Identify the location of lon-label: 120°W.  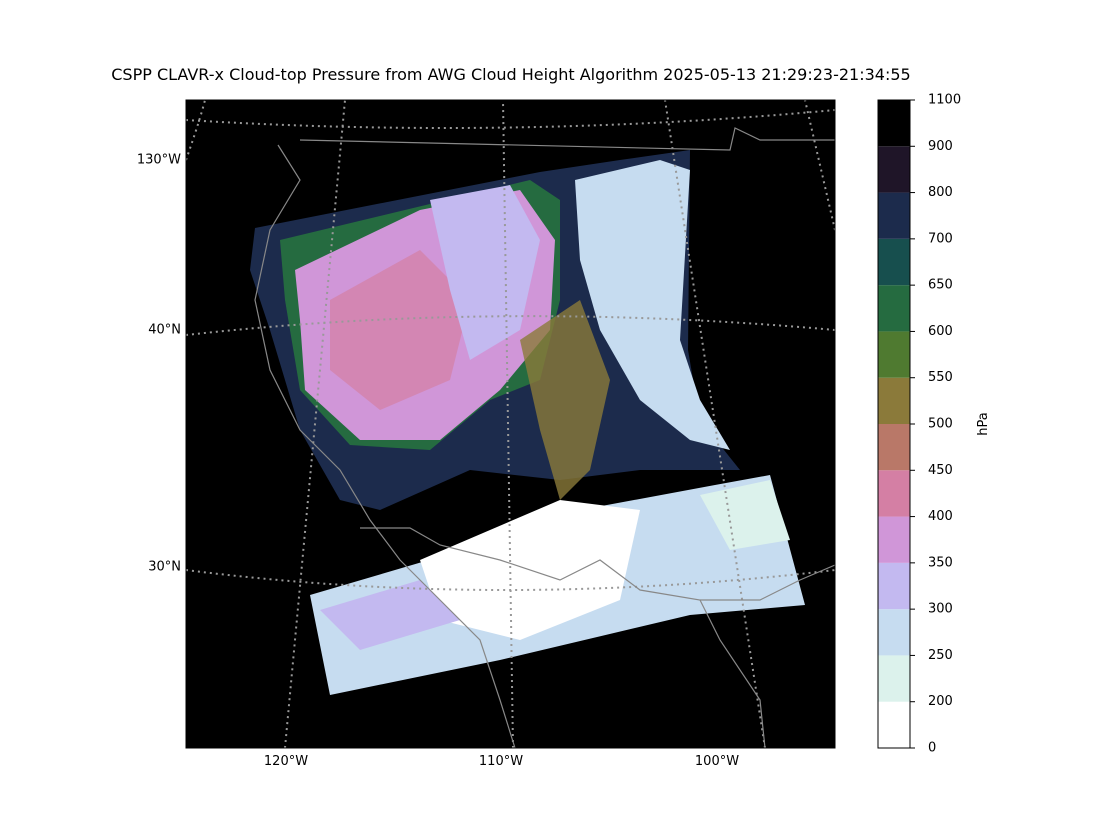
(286, 761).